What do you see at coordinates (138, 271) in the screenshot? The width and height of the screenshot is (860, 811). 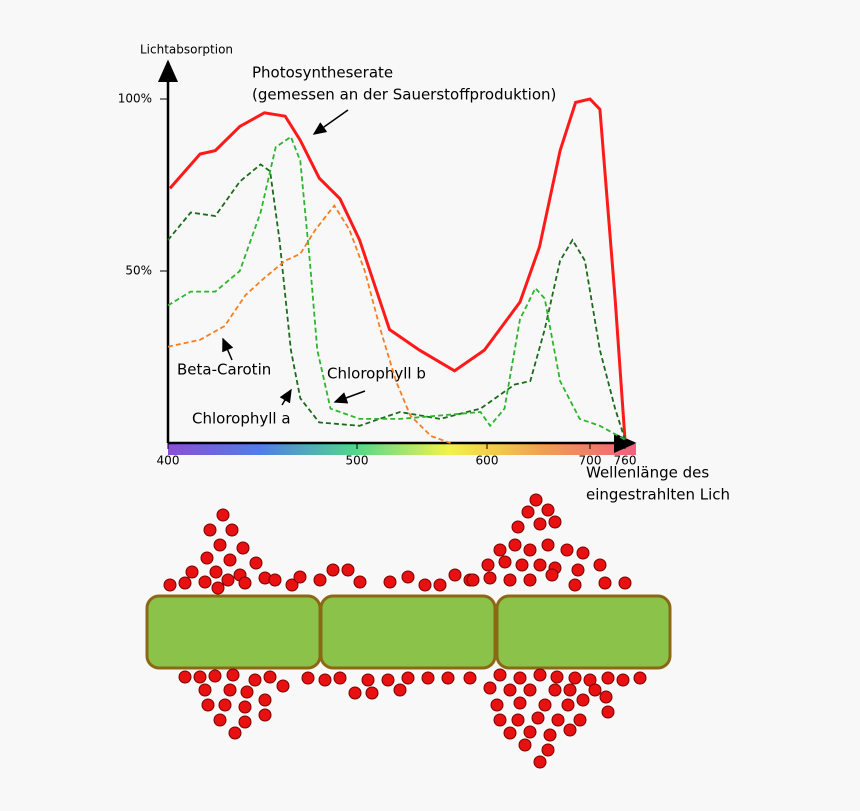 I see `y-tick-label: 50%` at bounding box center [138, 271].